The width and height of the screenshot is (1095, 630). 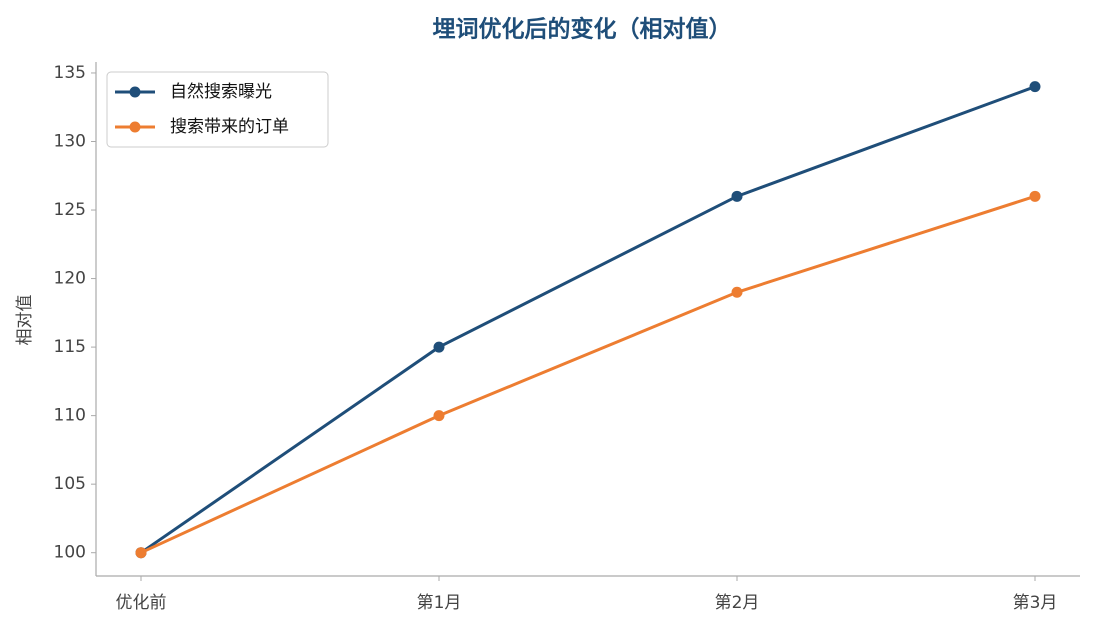 I want to click on y-tick-label: 110, so click(x=70, y=416).